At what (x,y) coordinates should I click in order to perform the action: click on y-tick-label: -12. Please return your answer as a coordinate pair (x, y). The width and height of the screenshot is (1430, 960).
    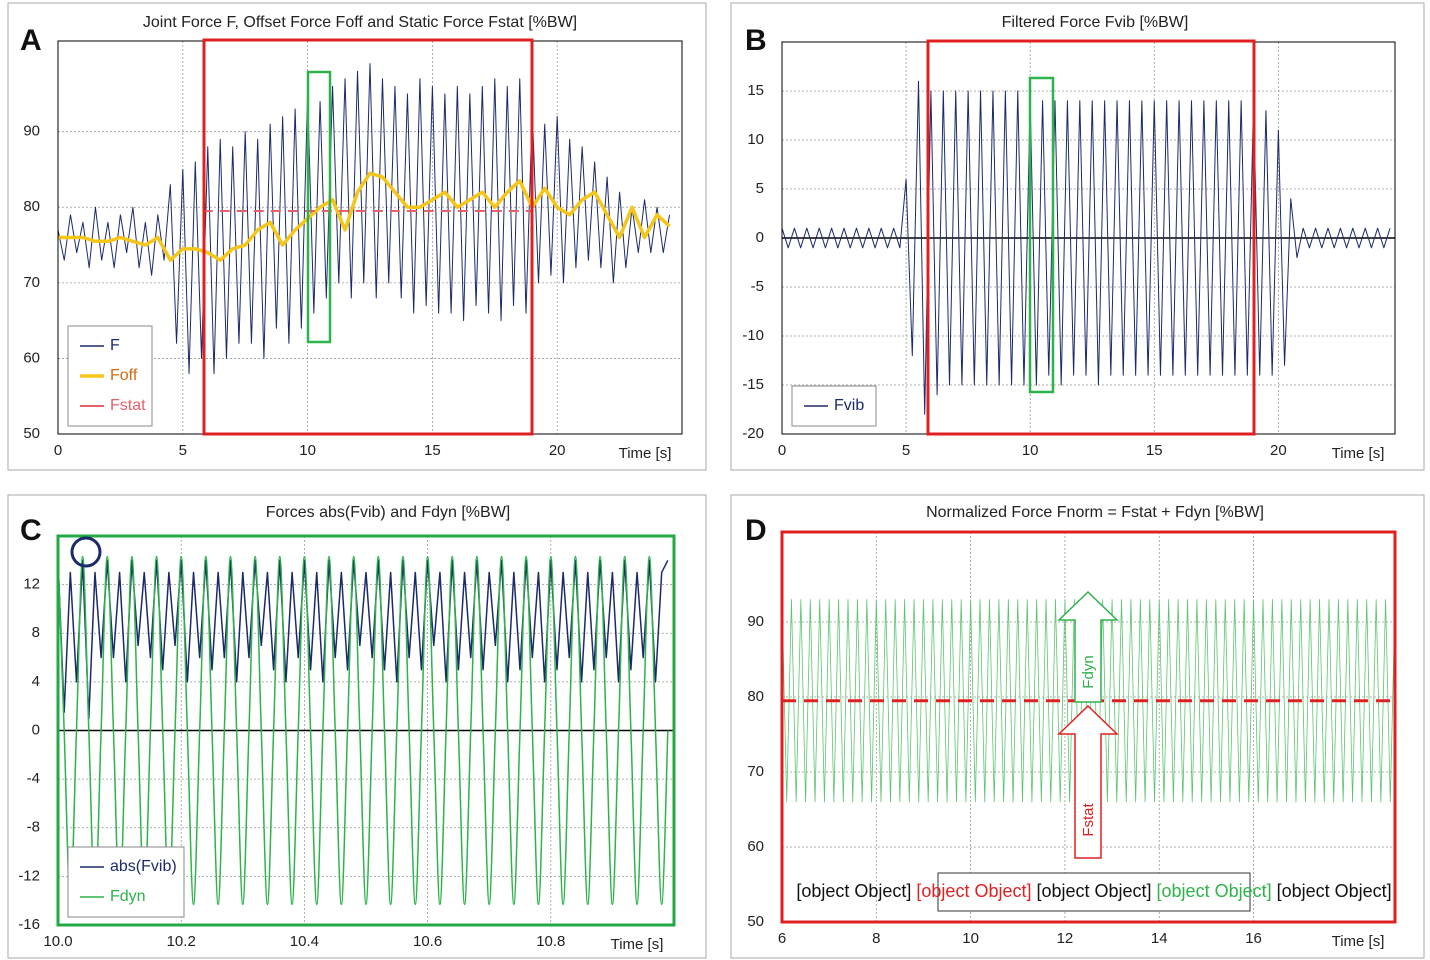
    Looking at the image, I should click on (29, 875).